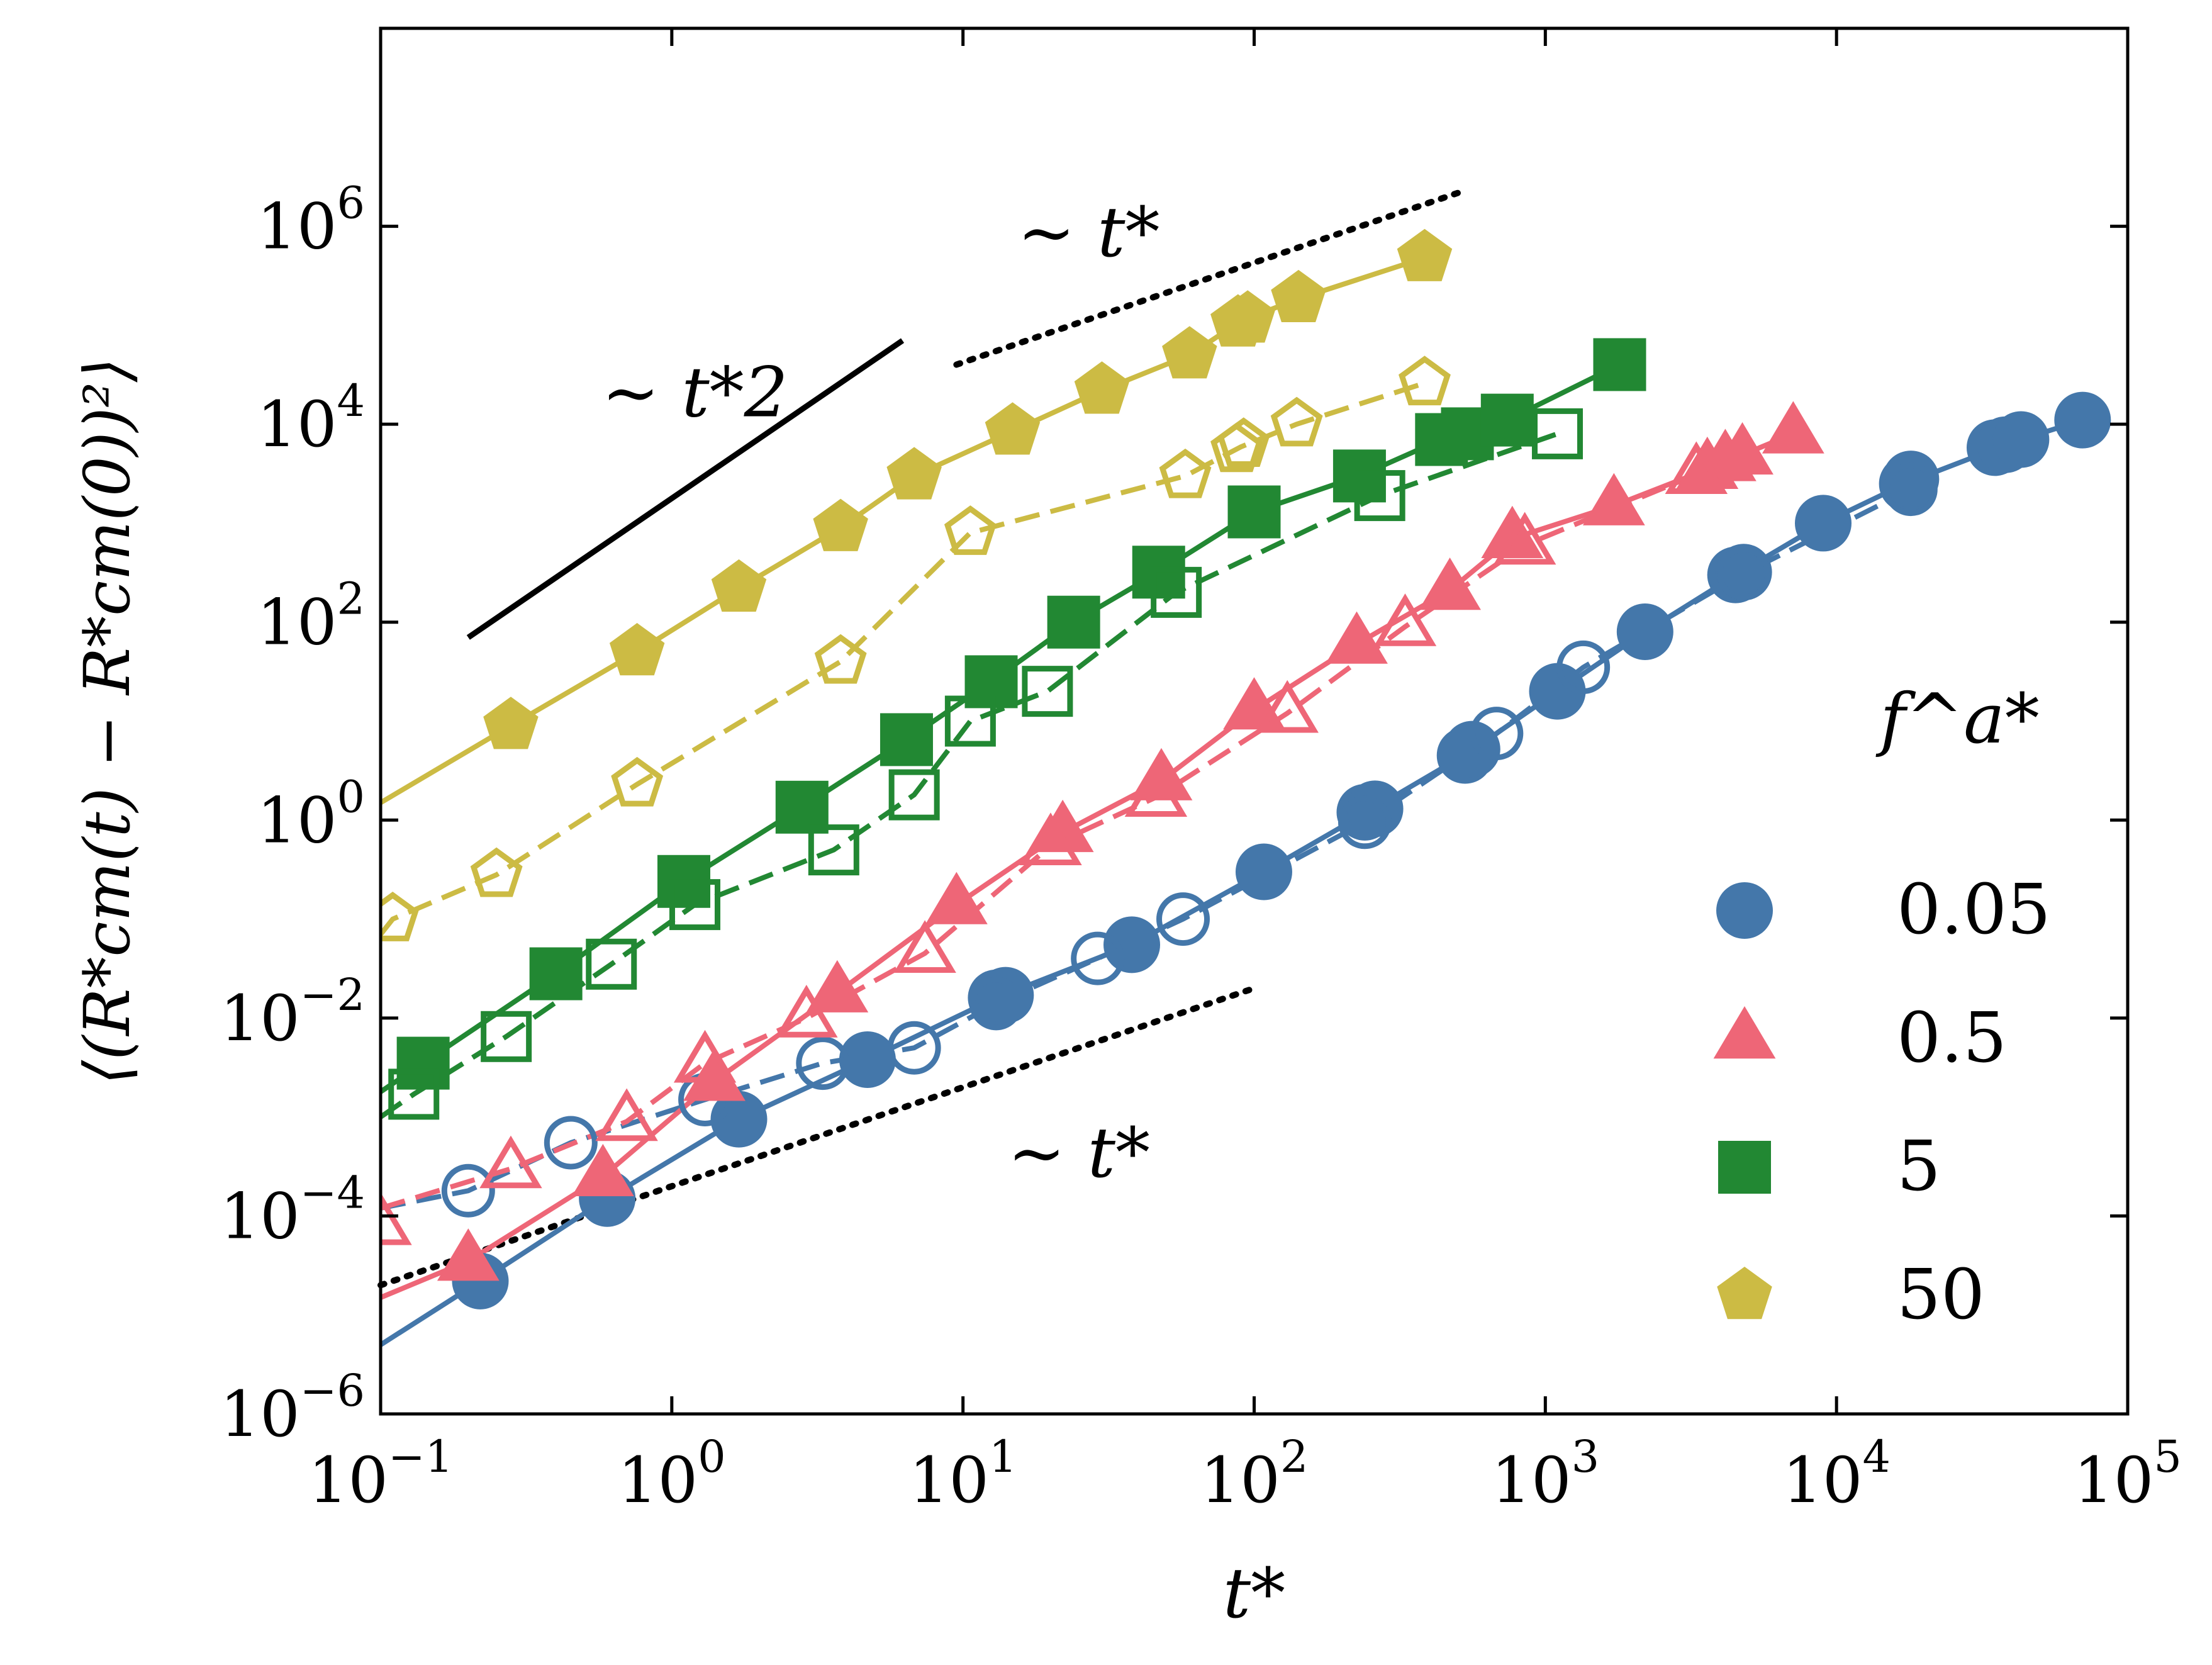 This screenshot has height=1665, width=2212. Describe the element at coordinates (1919, 1166) in the screenshot. I see `legend-label-2: 5` at that location.